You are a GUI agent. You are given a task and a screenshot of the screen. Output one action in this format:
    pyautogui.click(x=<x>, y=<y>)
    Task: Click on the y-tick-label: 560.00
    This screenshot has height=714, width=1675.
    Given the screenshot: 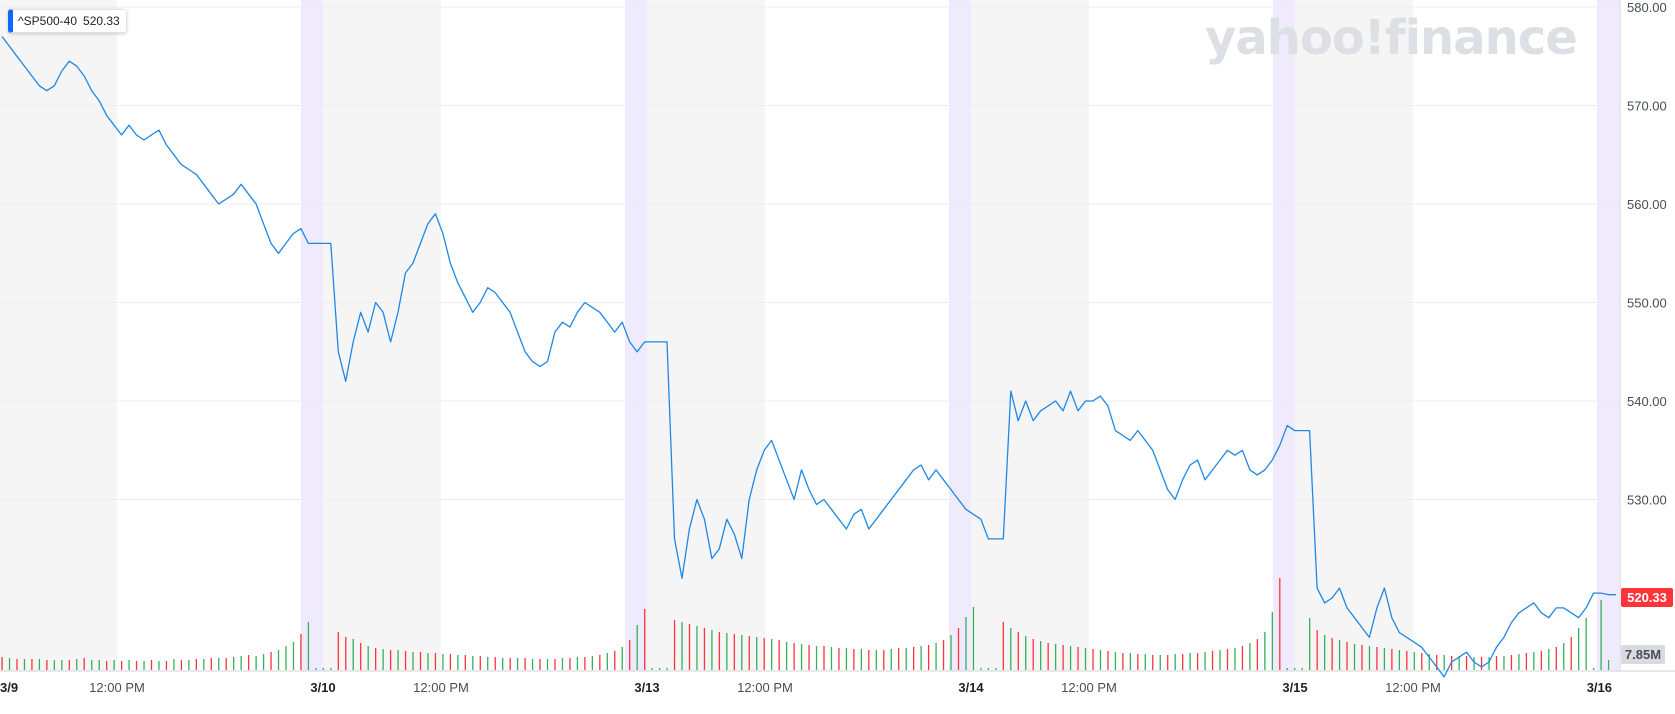 What is the action you would take?
    pyautogui.click(x=1647, y=204)
    